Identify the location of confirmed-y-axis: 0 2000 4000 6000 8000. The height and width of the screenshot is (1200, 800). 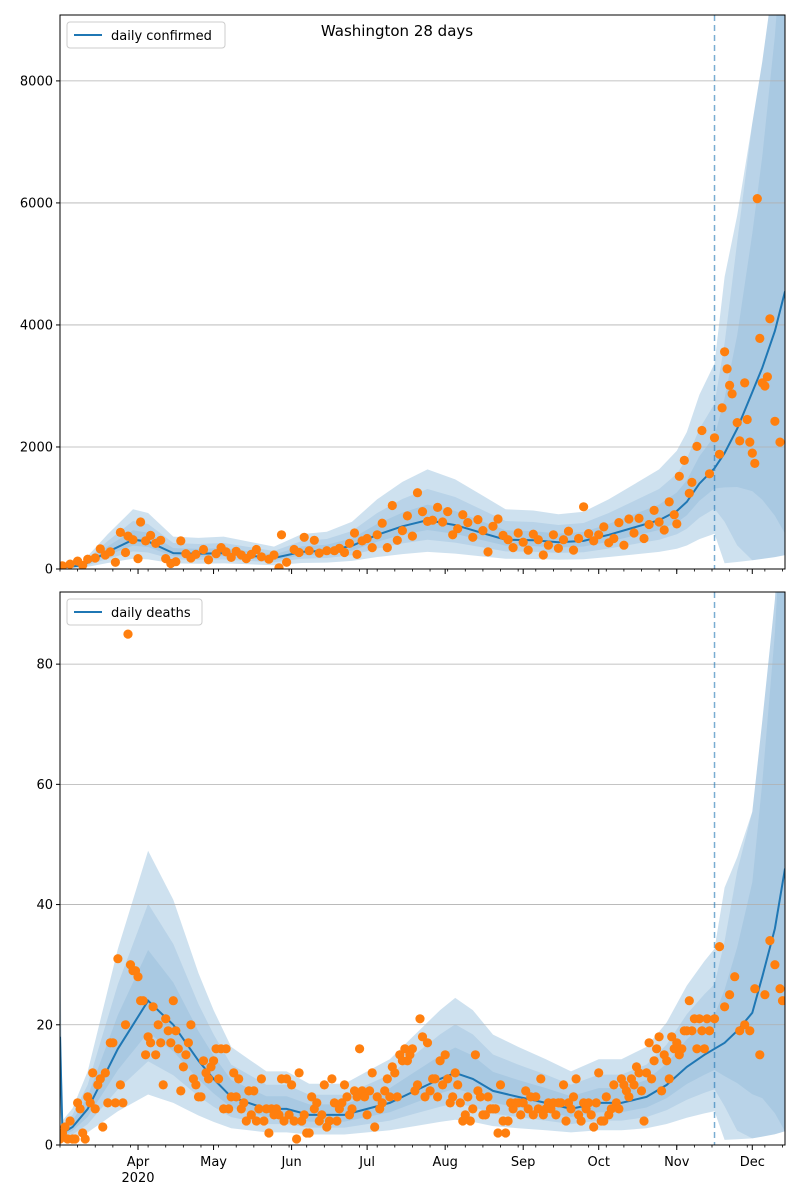
(40, 326).